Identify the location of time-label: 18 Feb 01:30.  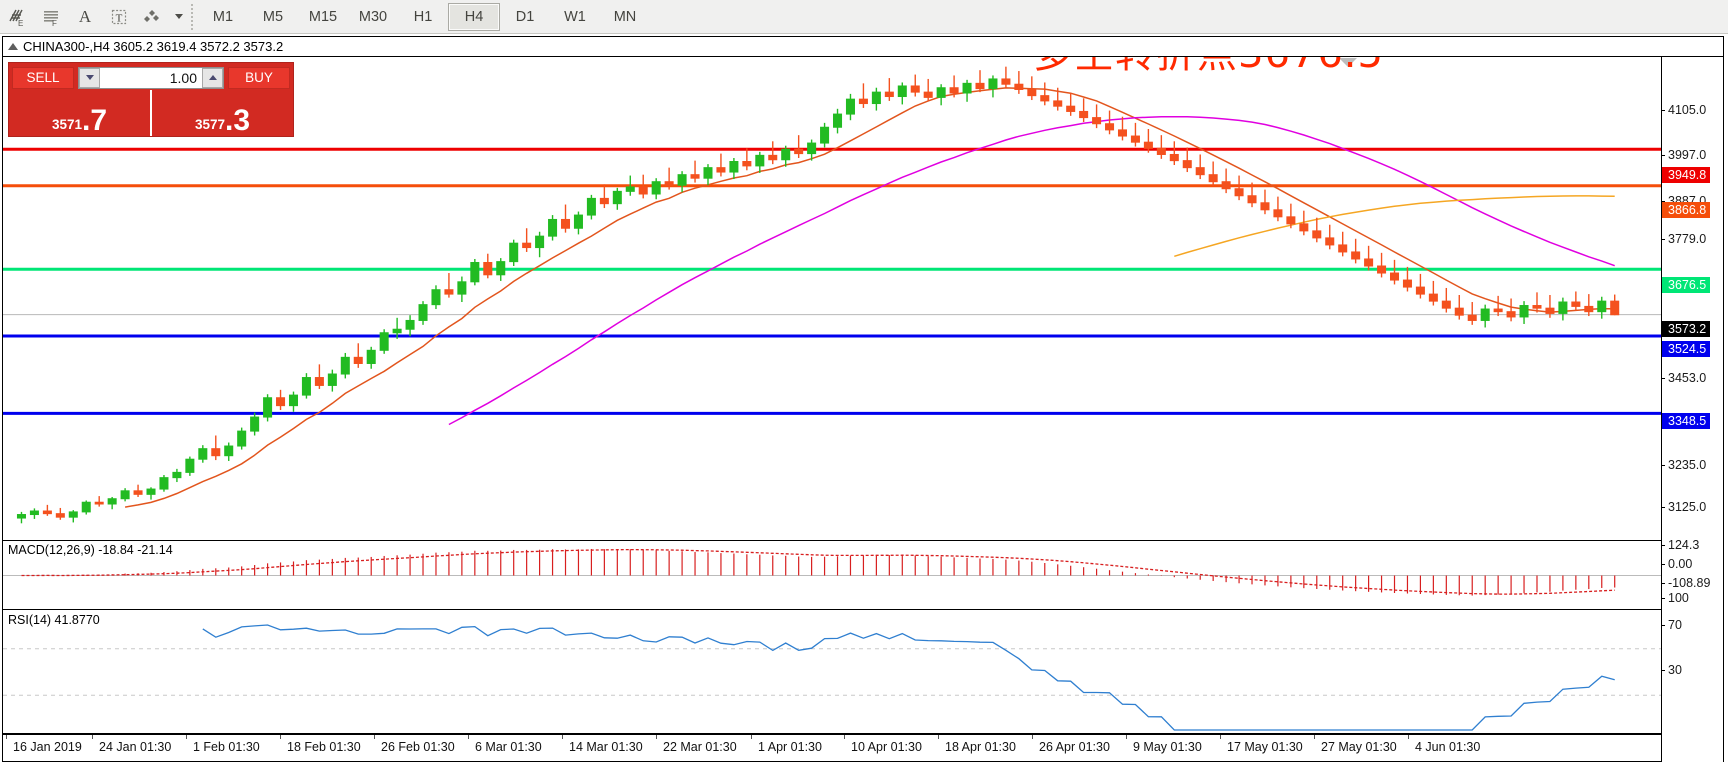
(320, 744).